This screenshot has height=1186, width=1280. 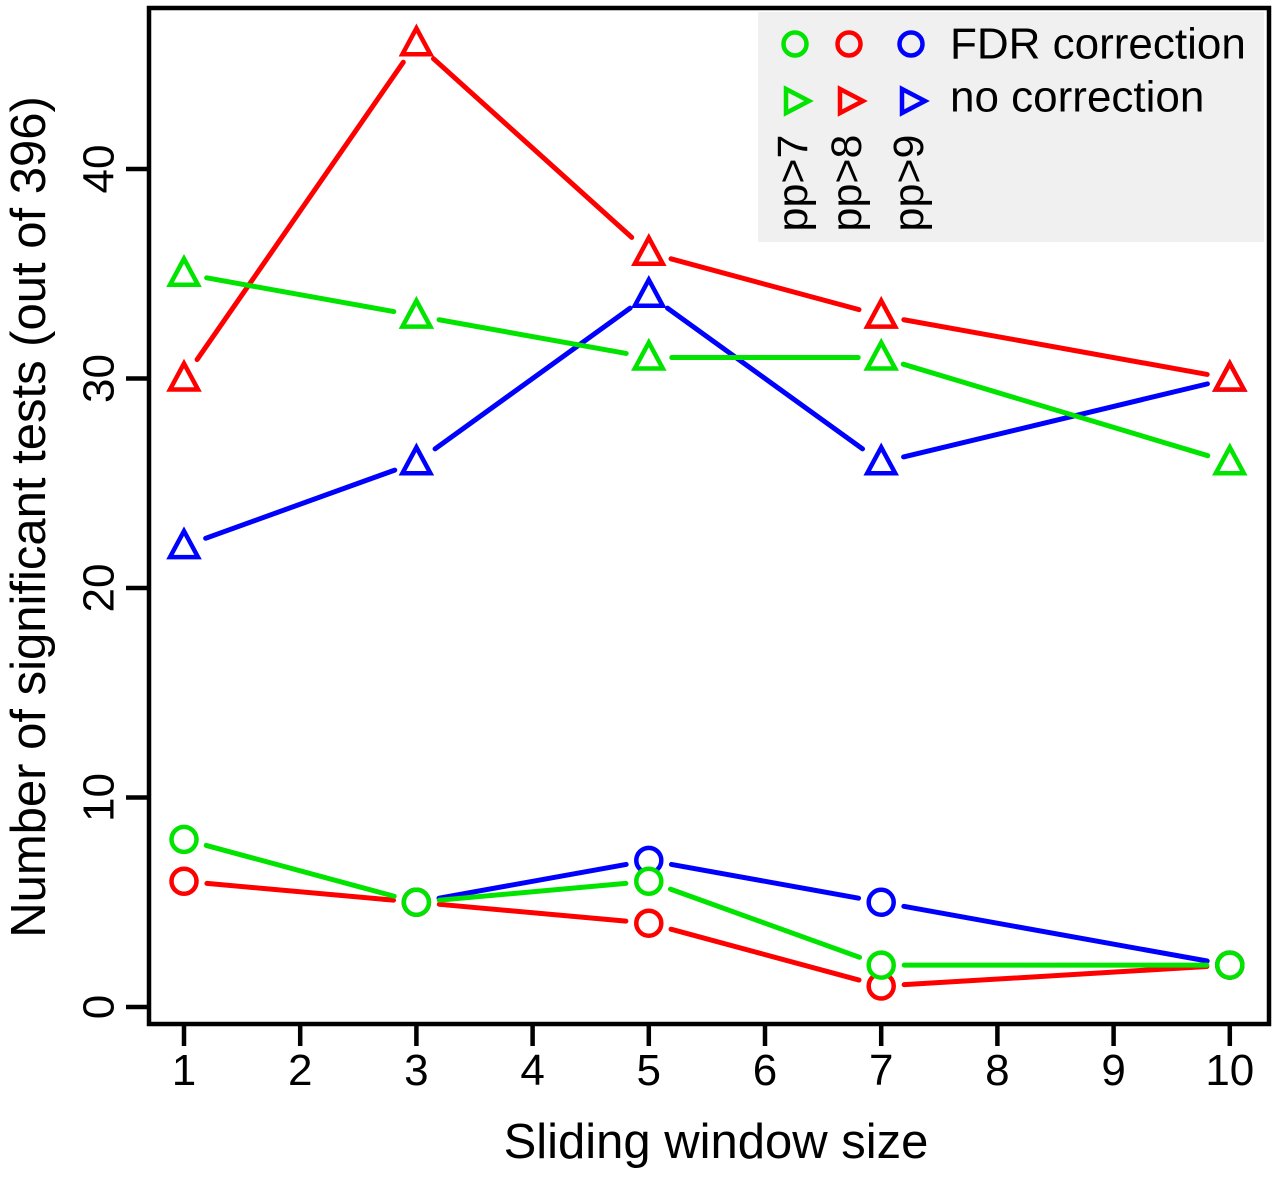 I want to click on y-tick-label: 40, so click(x=99, y=169).